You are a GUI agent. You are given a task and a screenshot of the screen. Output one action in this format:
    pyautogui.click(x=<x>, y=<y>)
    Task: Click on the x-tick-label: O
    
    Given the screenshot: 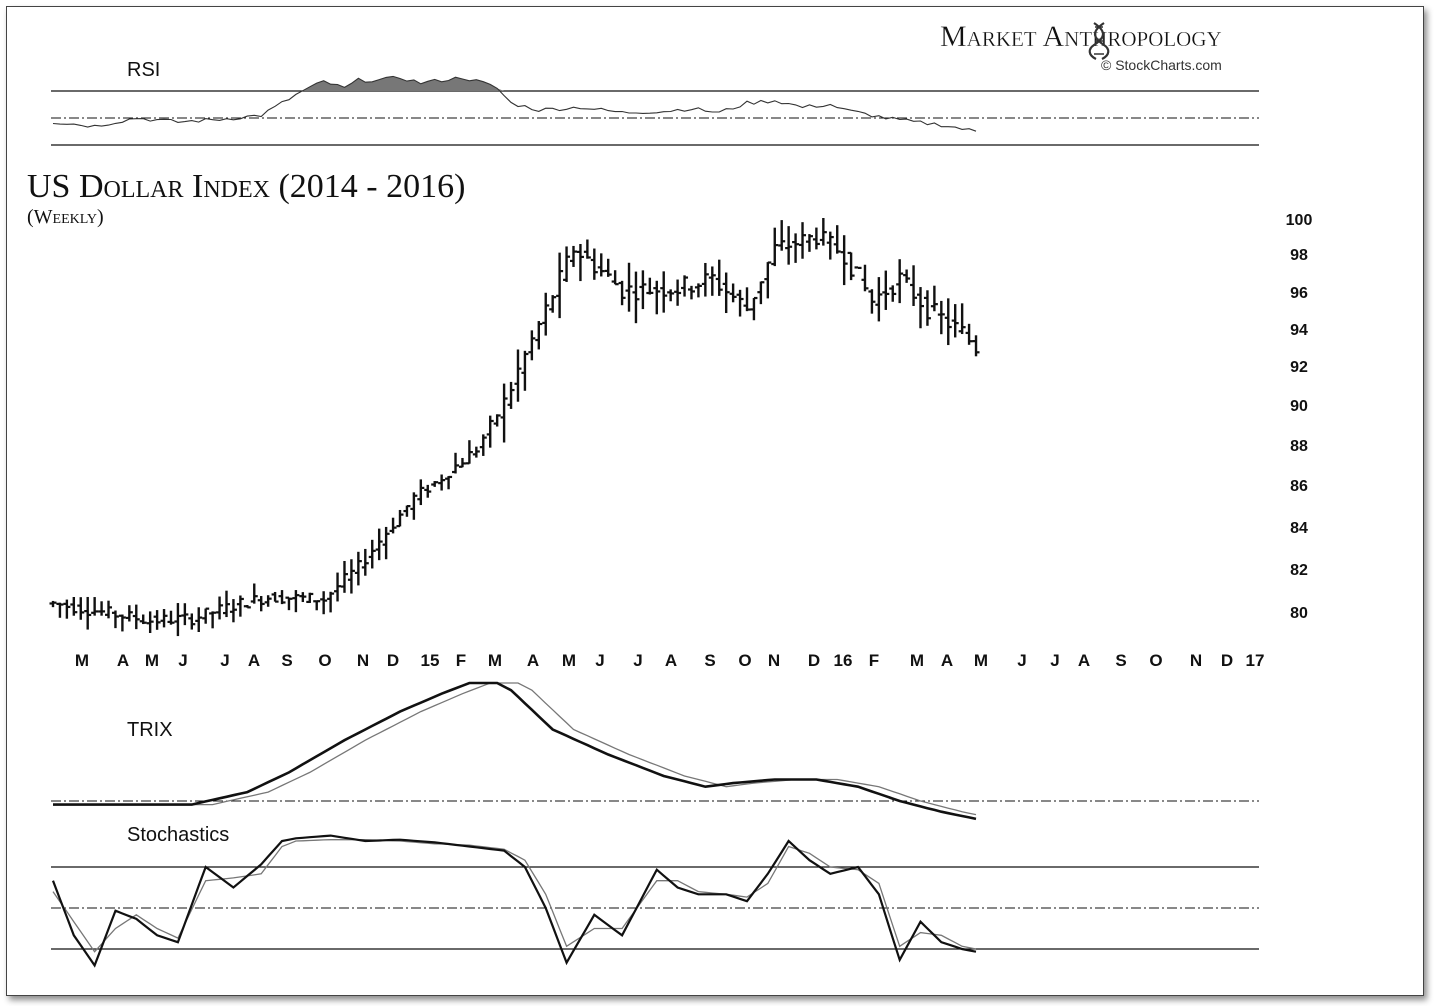 What is the action you would take?
    pyautogui.click(x=324, y=660)
    